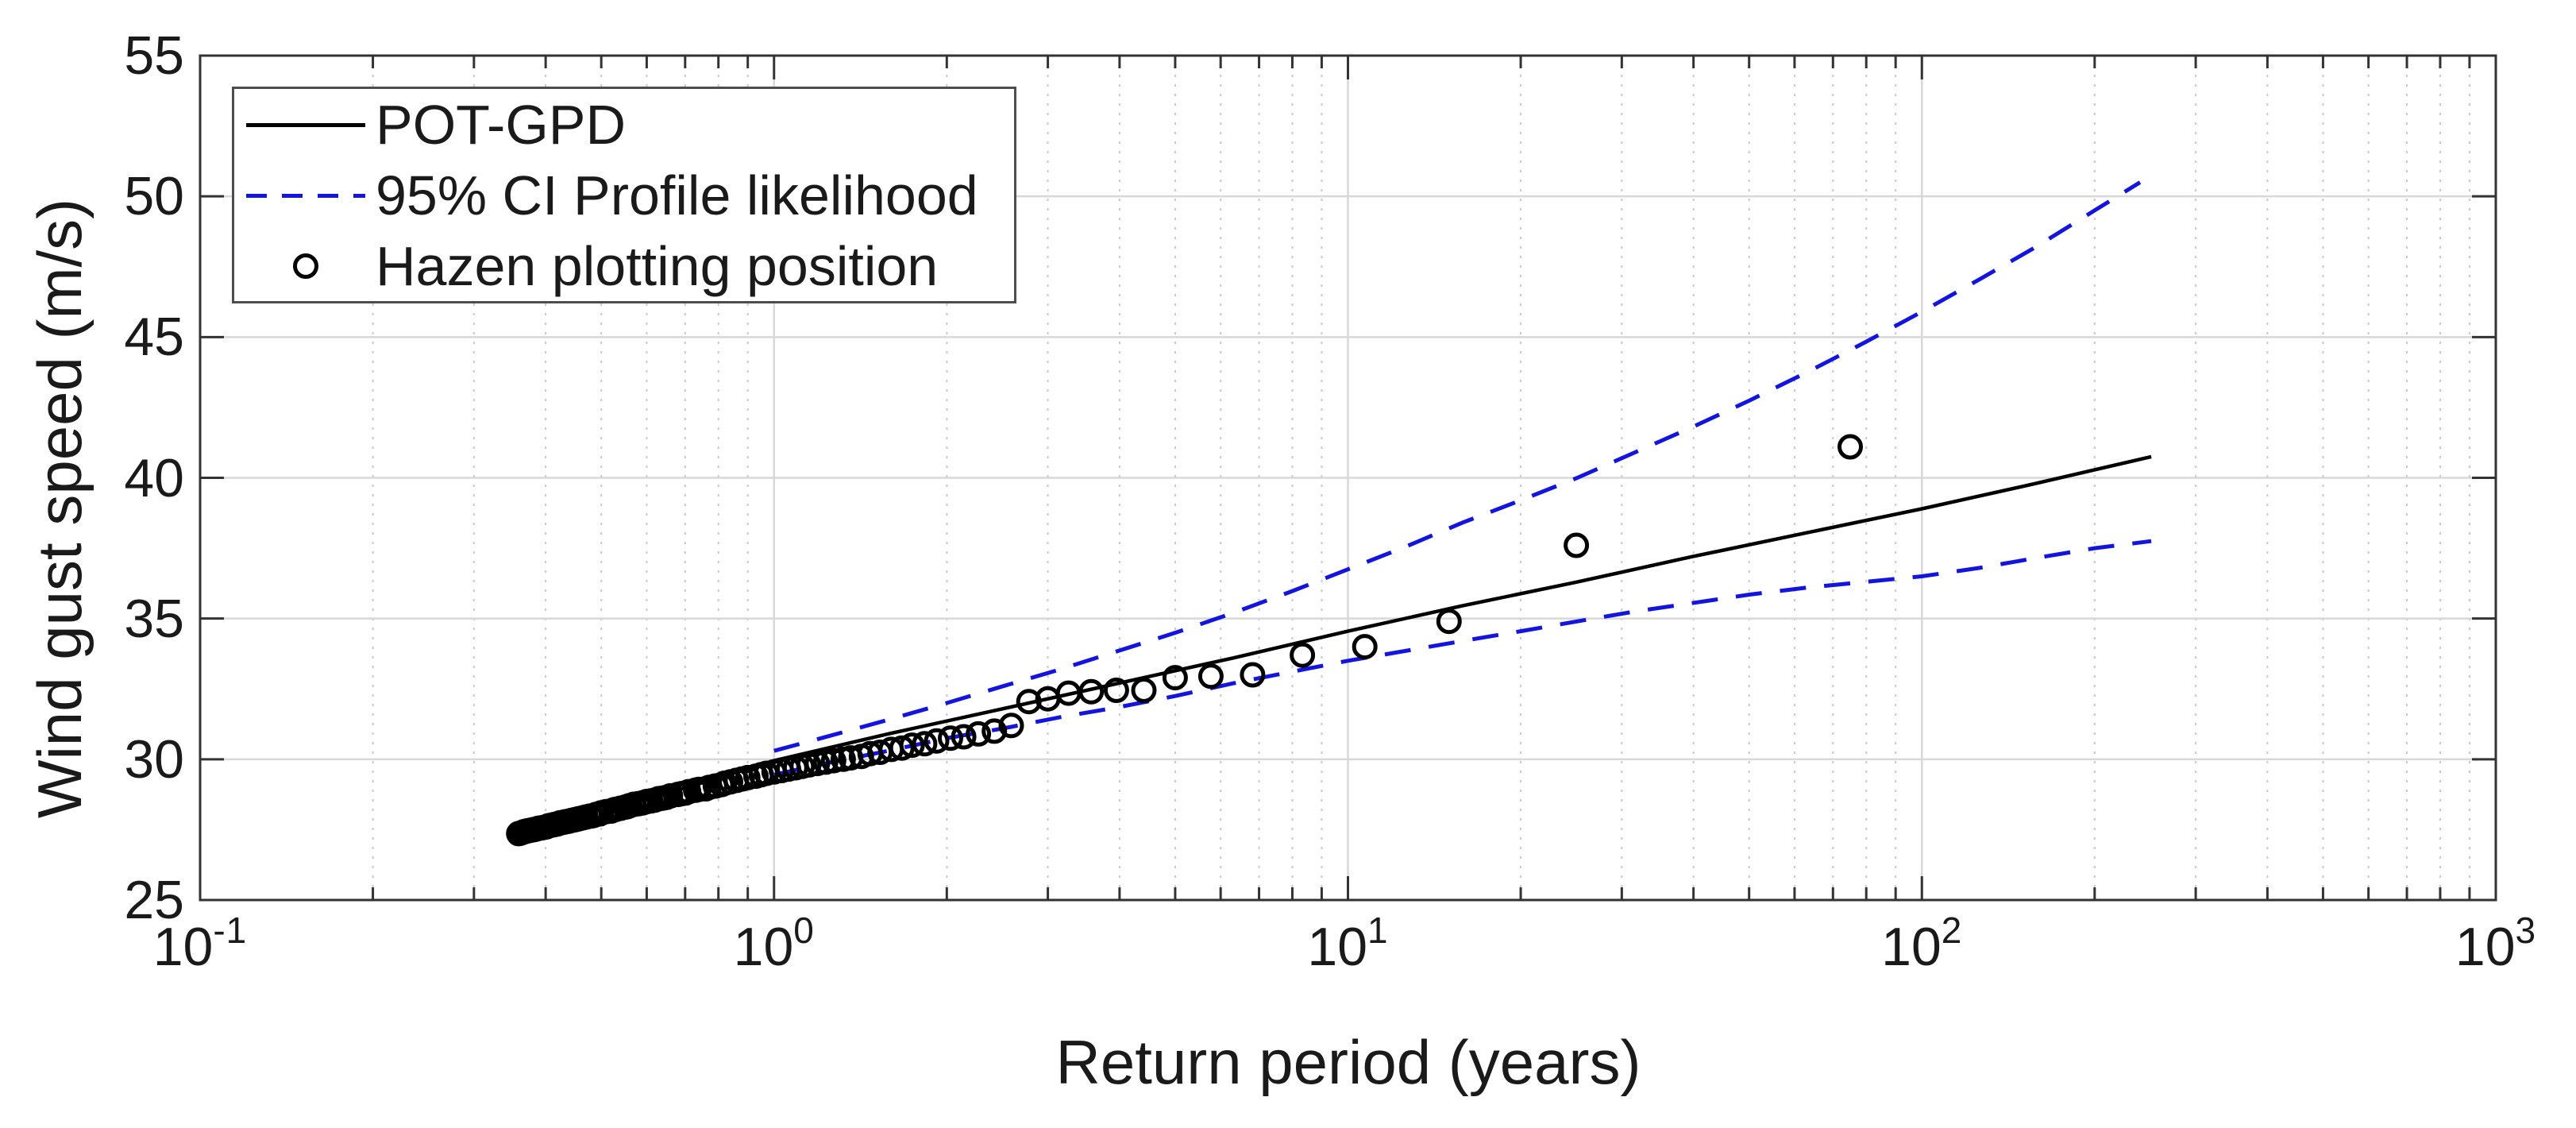  What do you see at coordinates (299, 266) in the screenshot?
I see `circle-marker-sample-icon` at bounding box center [299, 266].